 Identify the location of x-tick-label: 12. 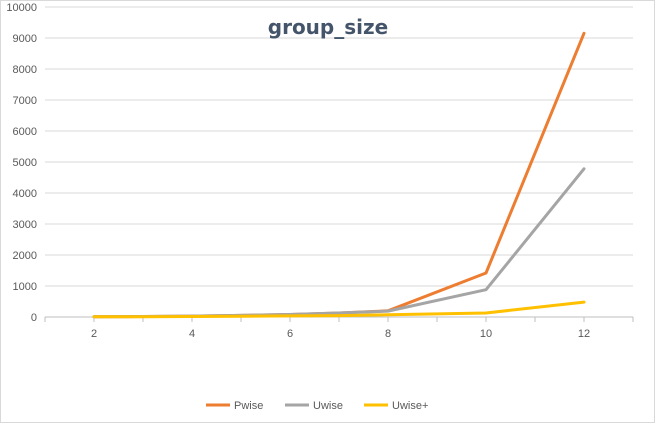
(584, 334).